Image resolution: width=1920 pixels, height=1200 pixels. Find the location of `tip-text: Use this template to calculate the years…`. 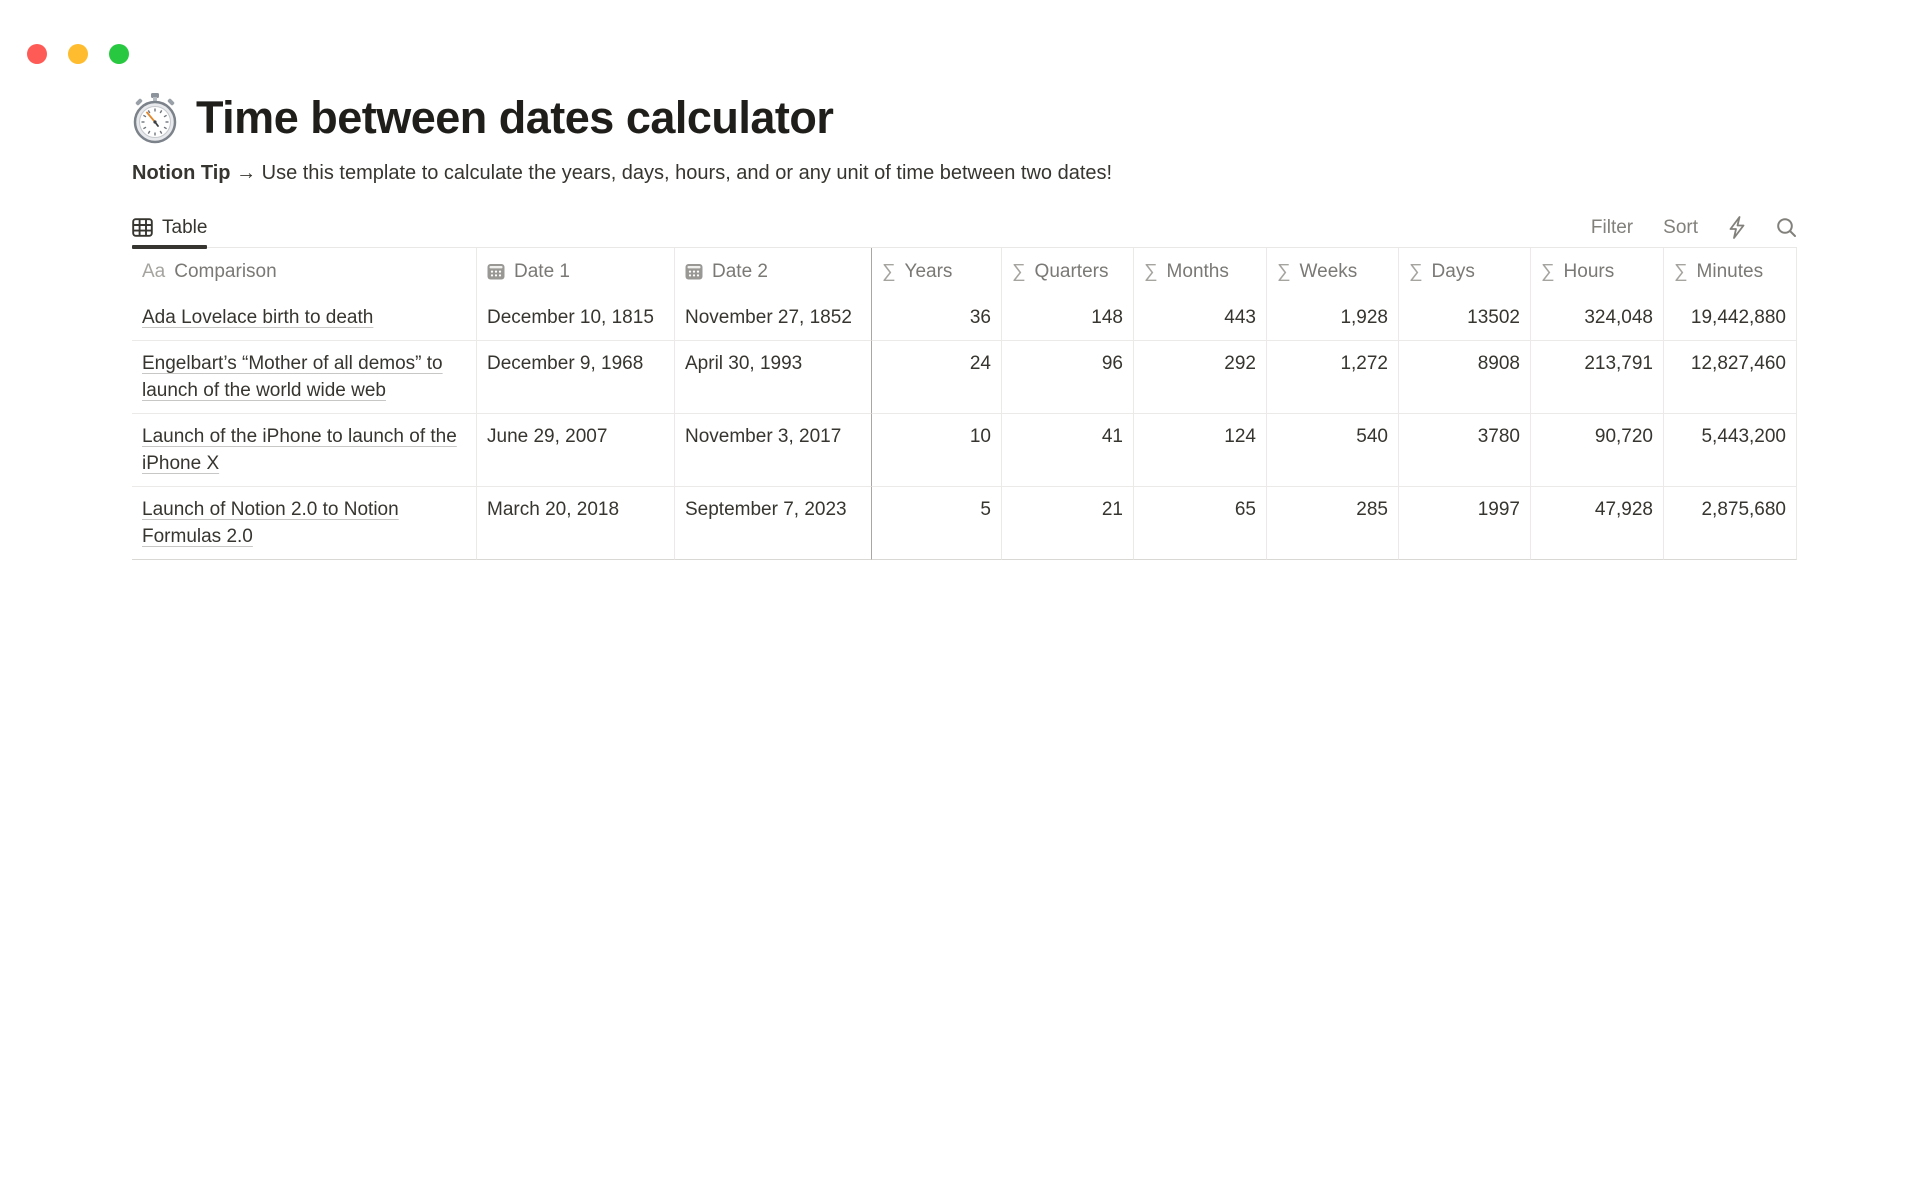

tip-text: Use this template to calculate the years… is located at coordinates (687, 173).